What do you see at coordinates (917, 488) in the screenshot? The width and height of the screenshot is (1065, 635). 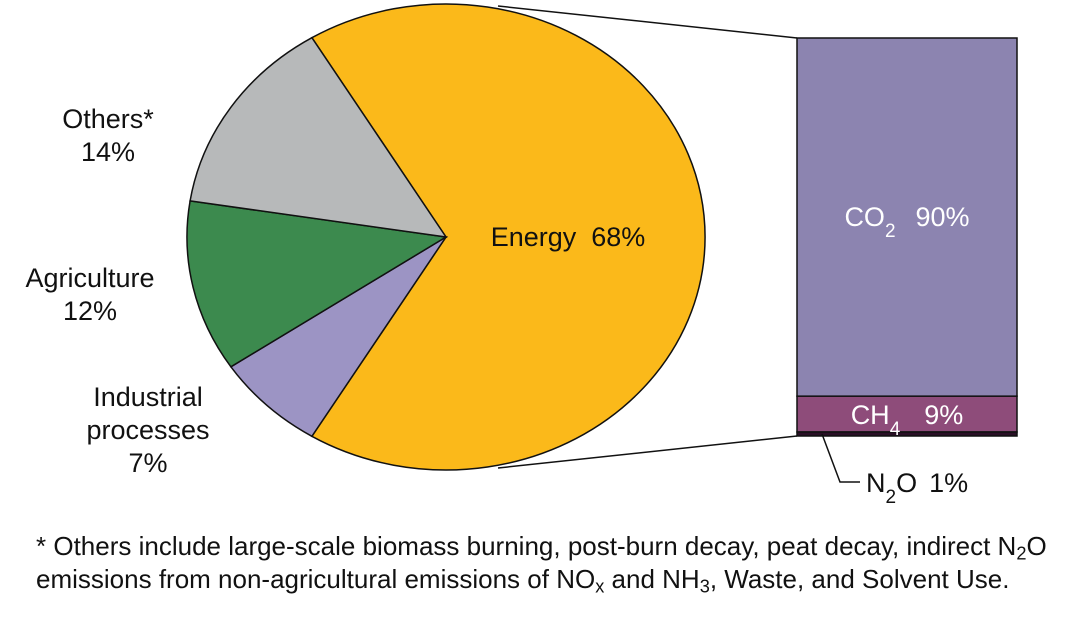 I see `bar-label-n2o: N2O 1%` at bounding box center [917, 488].